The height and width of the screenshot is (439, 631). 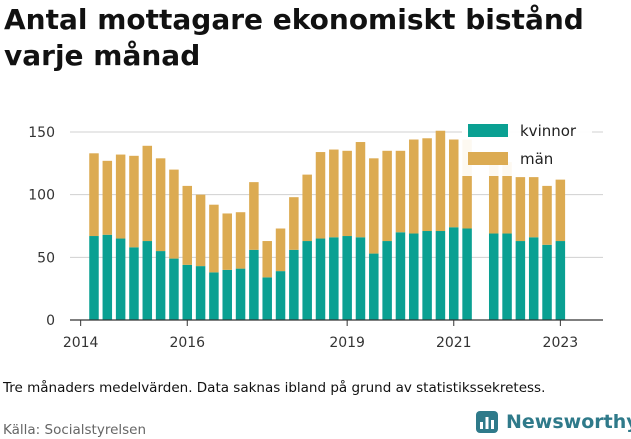 What do you see at coordinates (46, 258) in the screenshot?
I see `y-tick-label: 50` at bounding box center [46, 258].